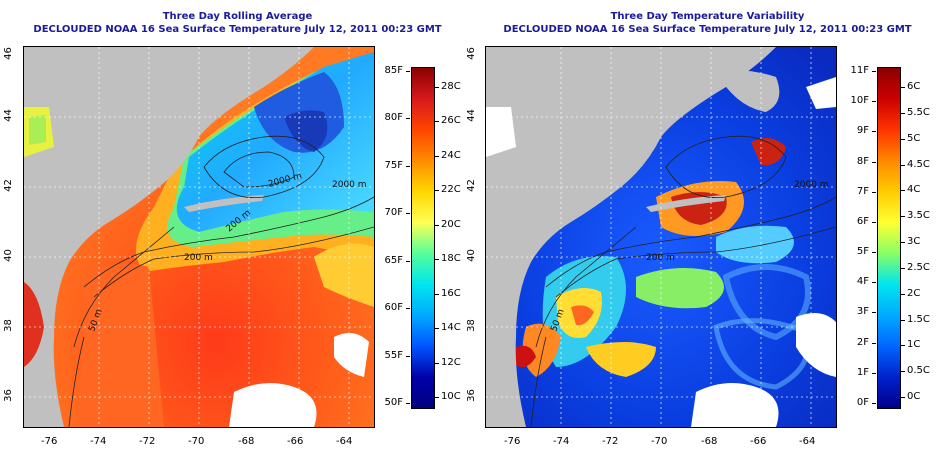  What do you see at coordinates (707, 16) in the screenshot?
I see `panel-title: Three Day Temperature Variability` at bounding box center [707, 16].